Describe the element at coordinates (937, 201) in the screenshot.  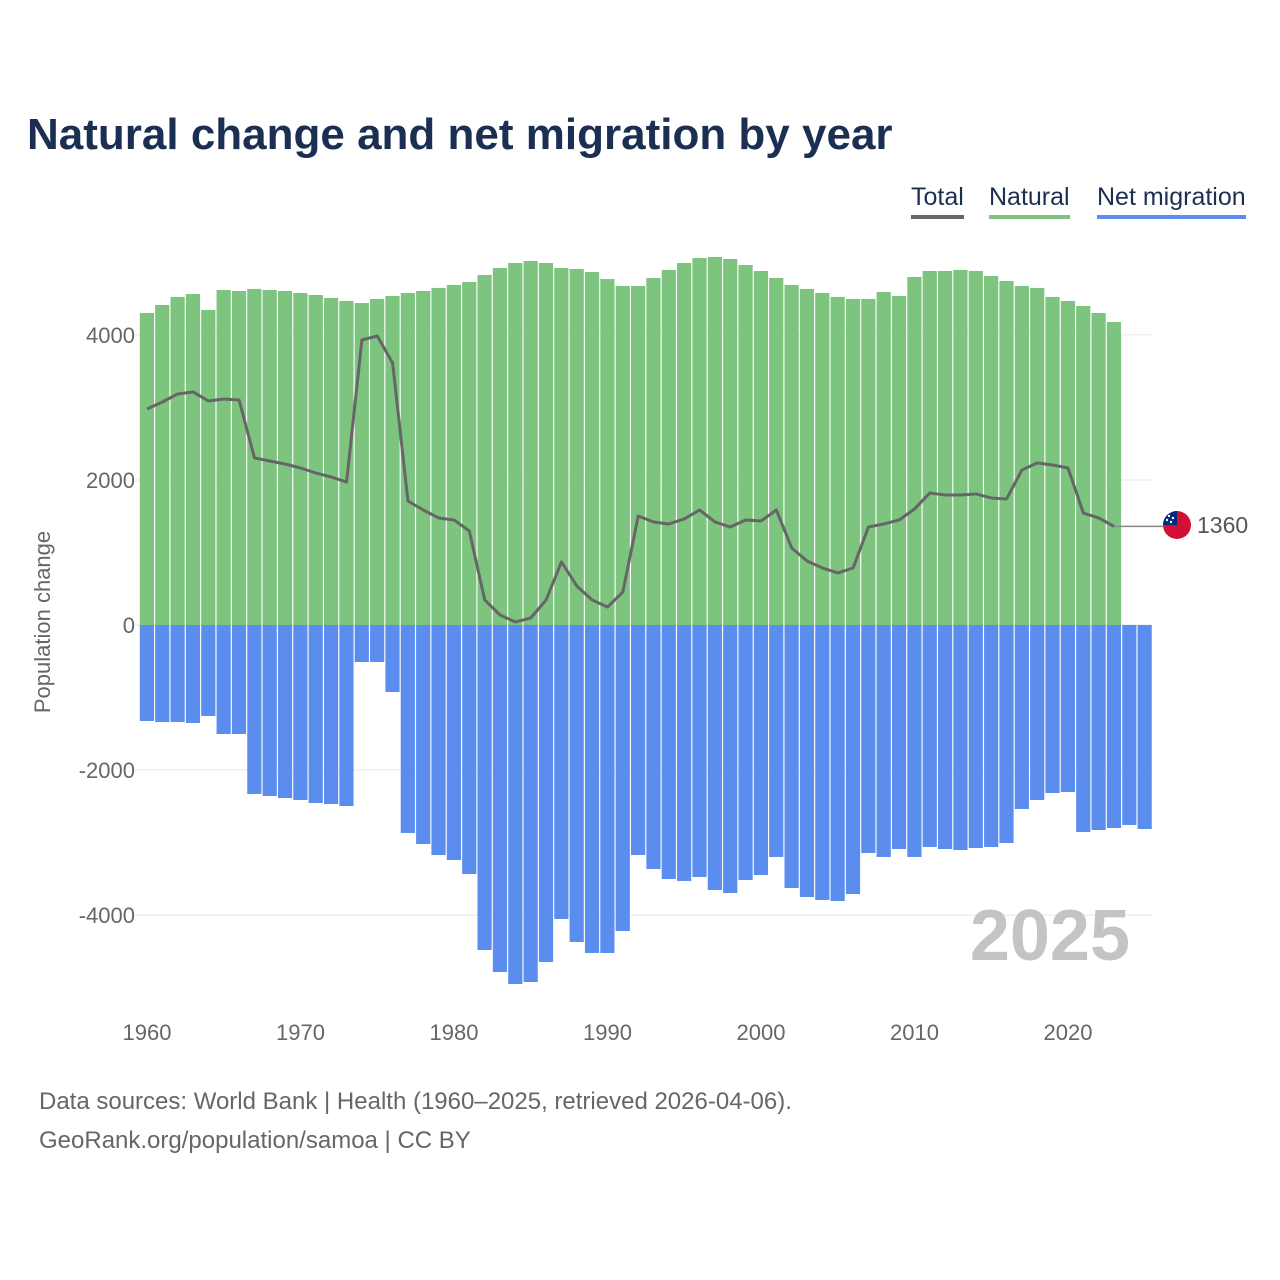
I see `legend-total: Total` at that location.